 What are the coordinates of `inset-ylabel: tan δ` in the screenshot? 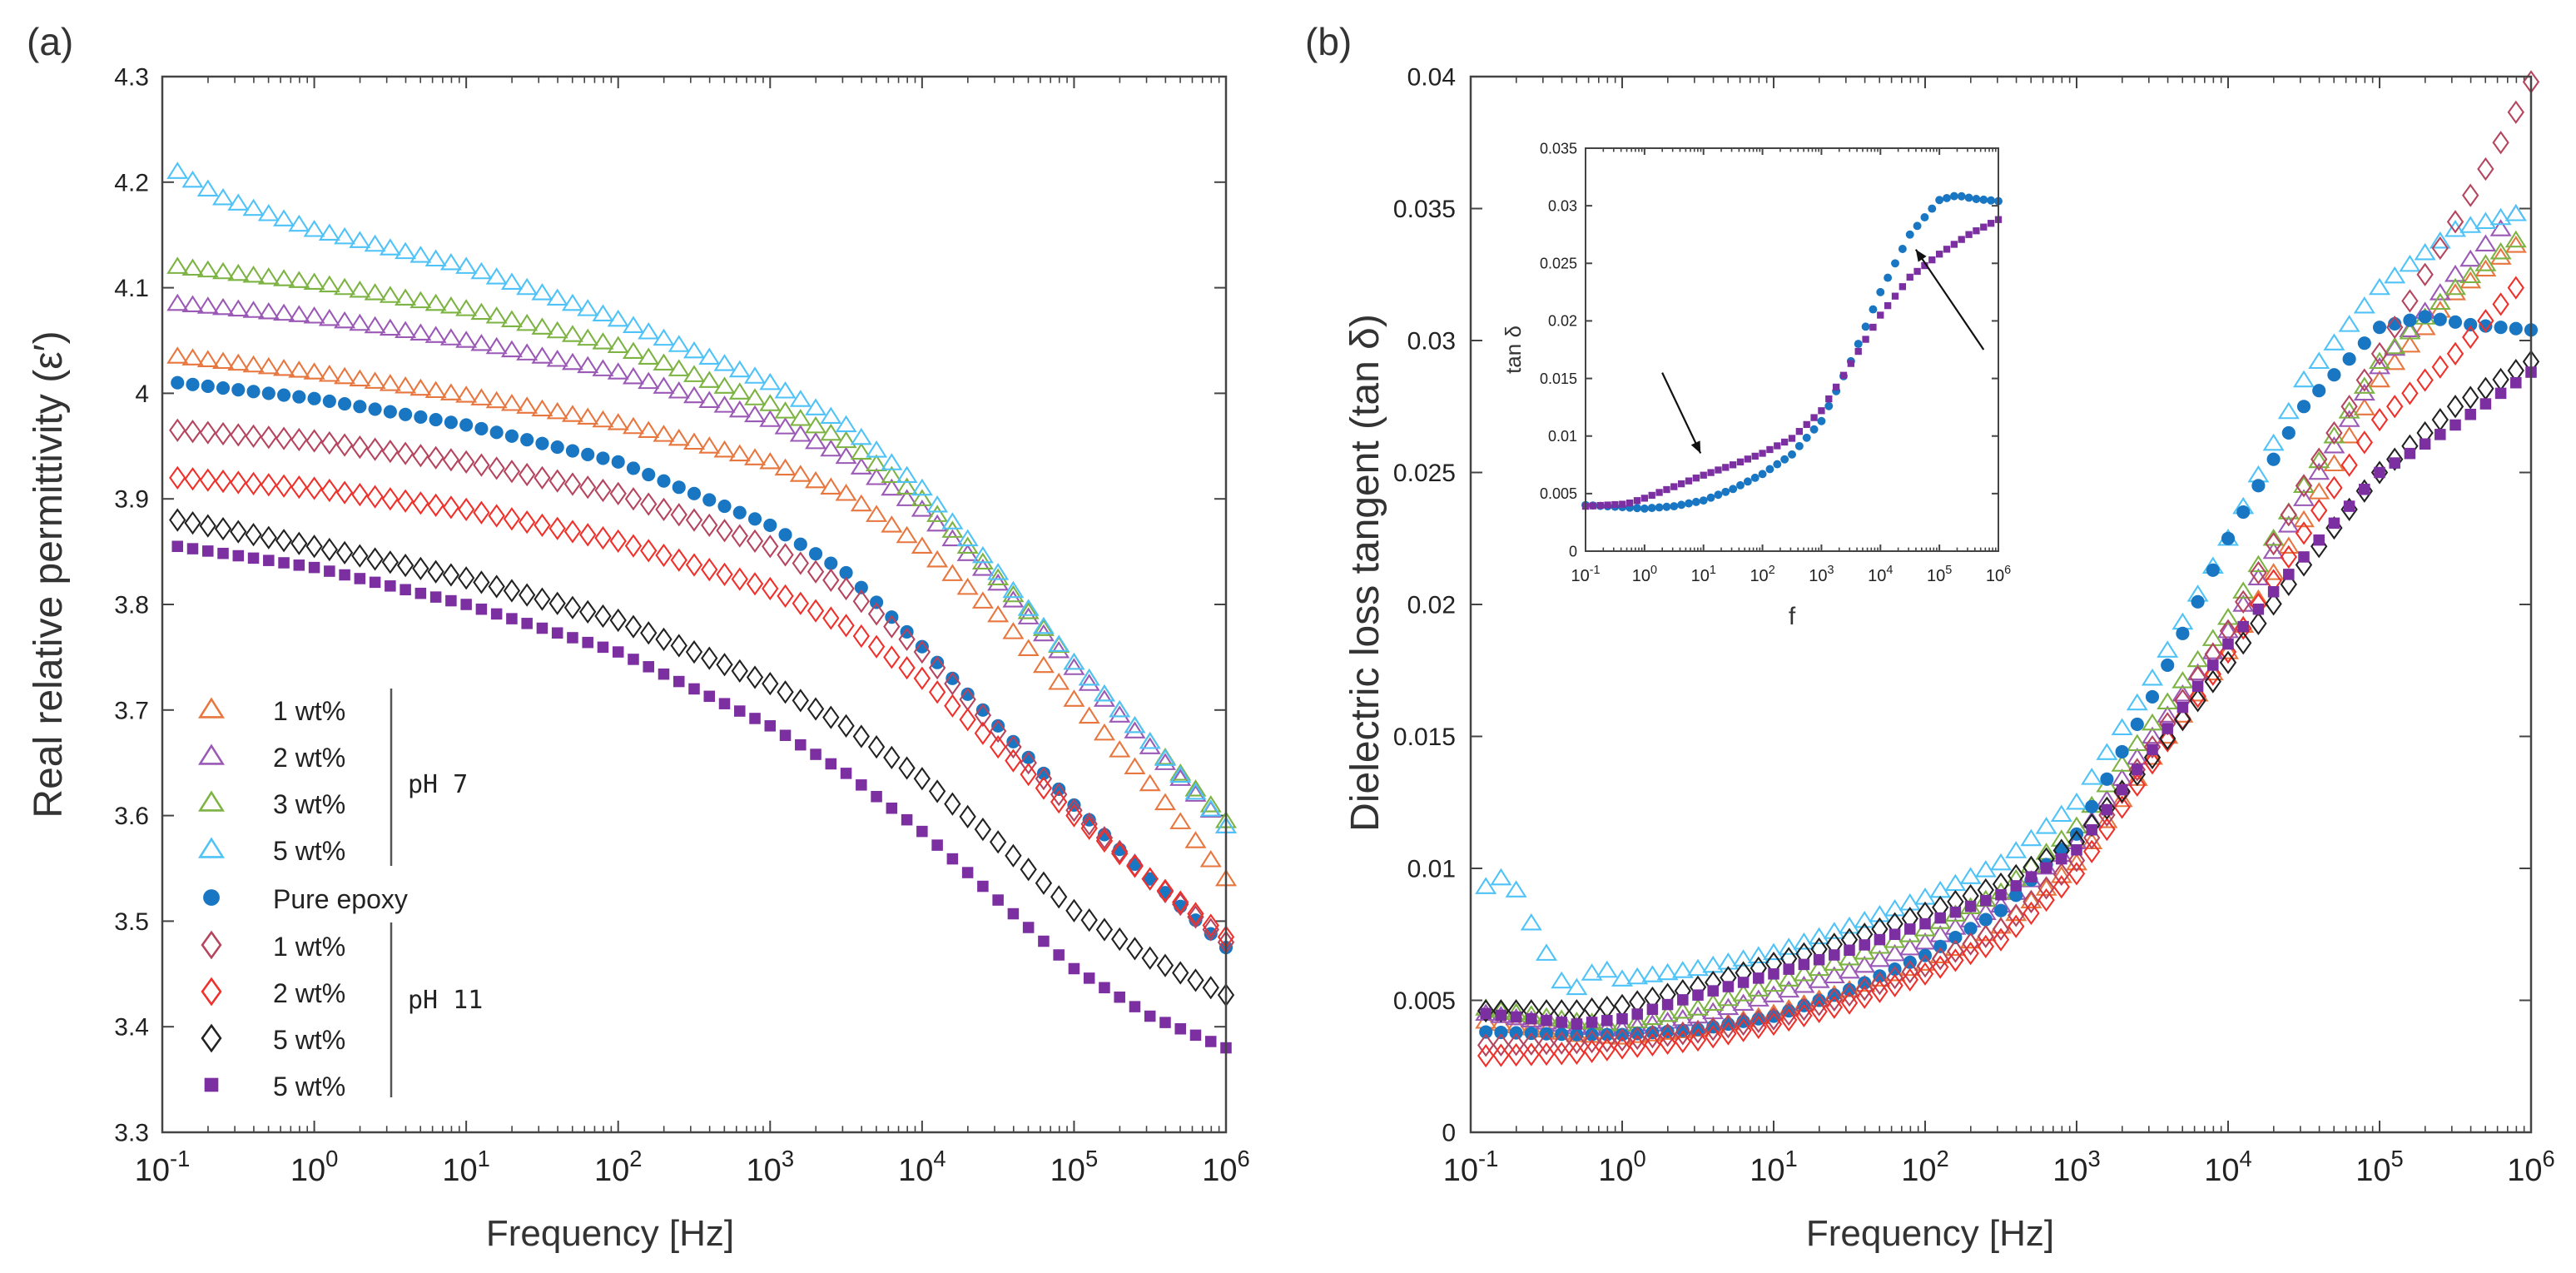 It's located at (1513, 350).